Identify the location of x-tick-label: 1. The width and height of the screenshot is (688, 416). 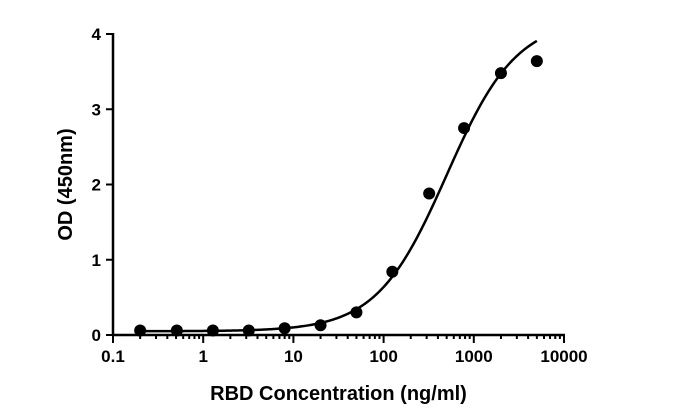
(202, 356).